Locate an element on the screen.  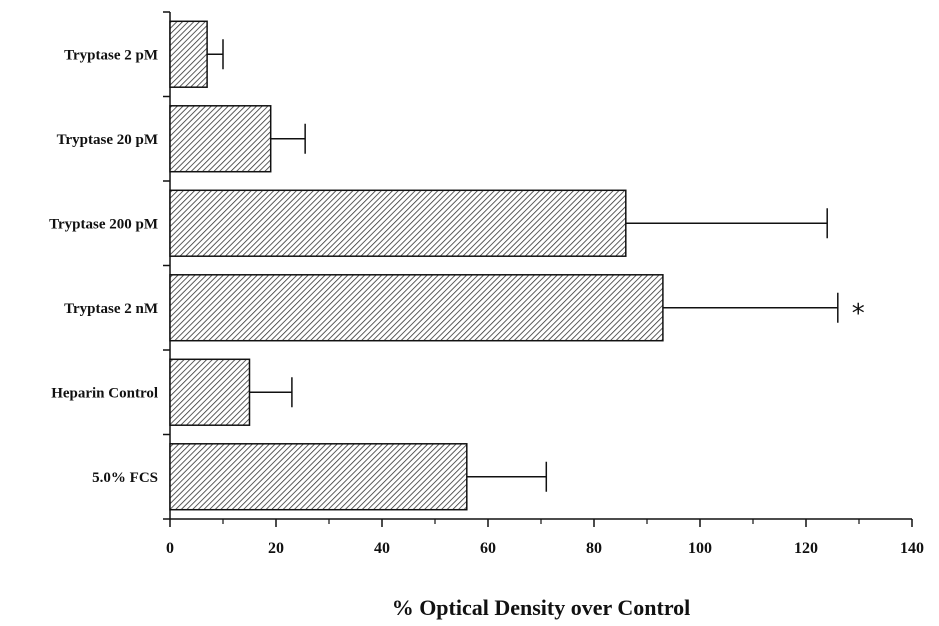
category-label: Tryptase 20 pM is located at coordinates (107, 140).